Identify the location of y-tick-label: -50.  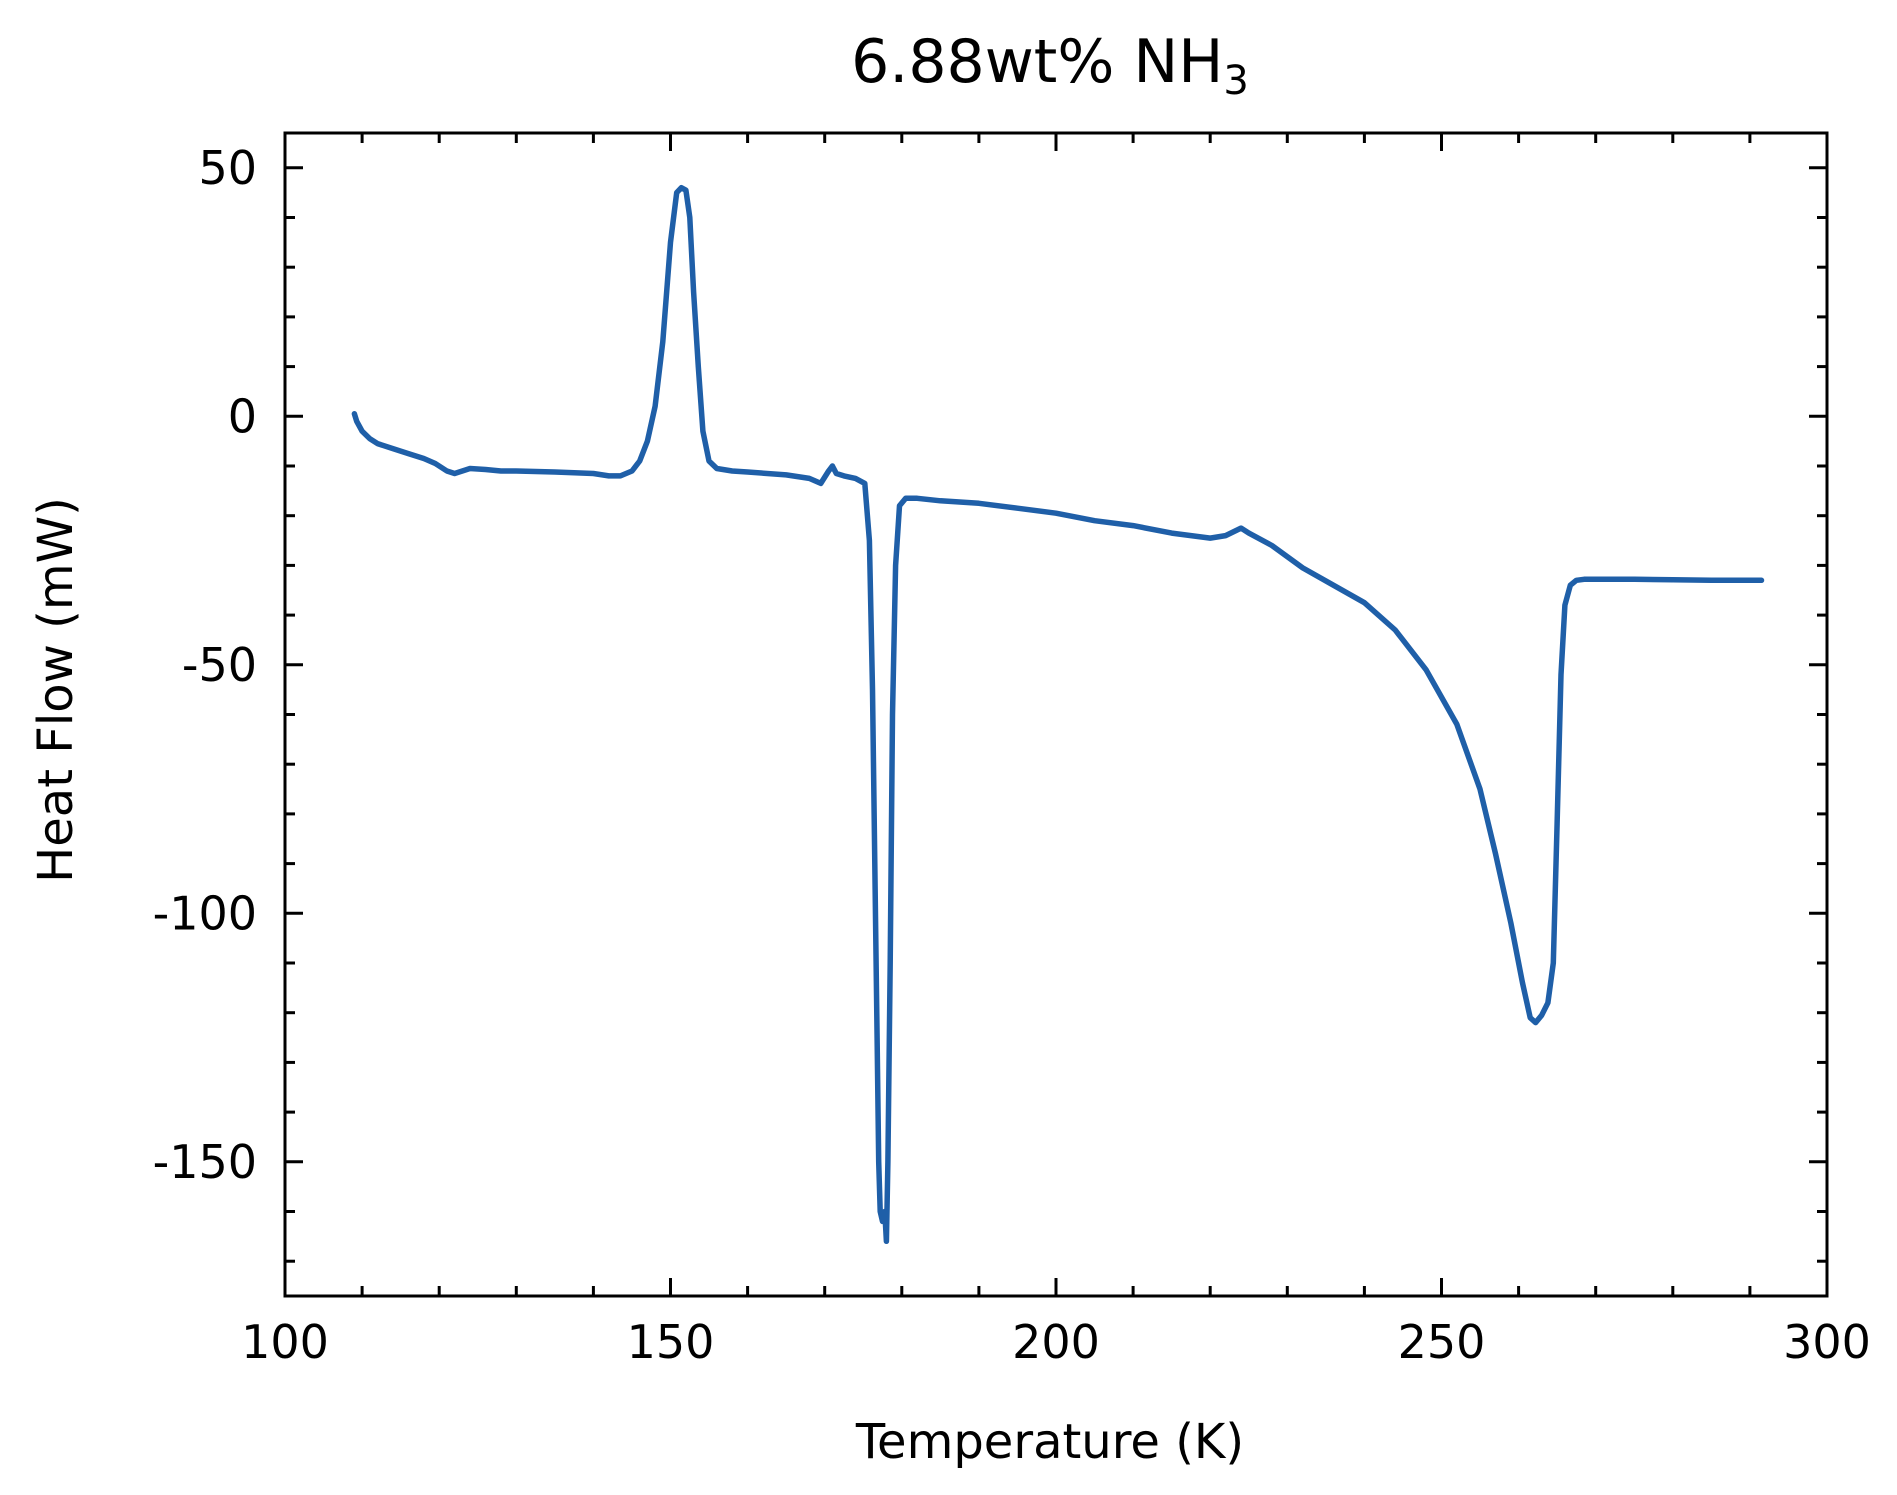
(219, 665).